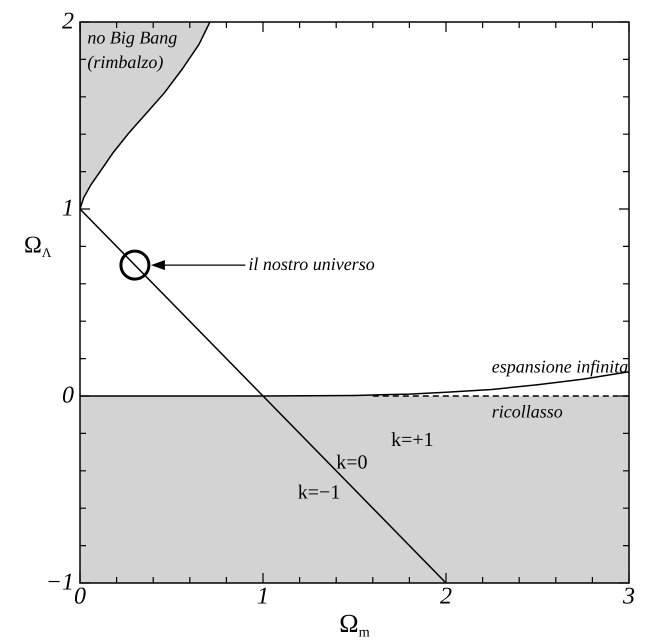 This screenshot has width=646, height=641. I want to click on annotation: ricollasso, so click(527, 412).